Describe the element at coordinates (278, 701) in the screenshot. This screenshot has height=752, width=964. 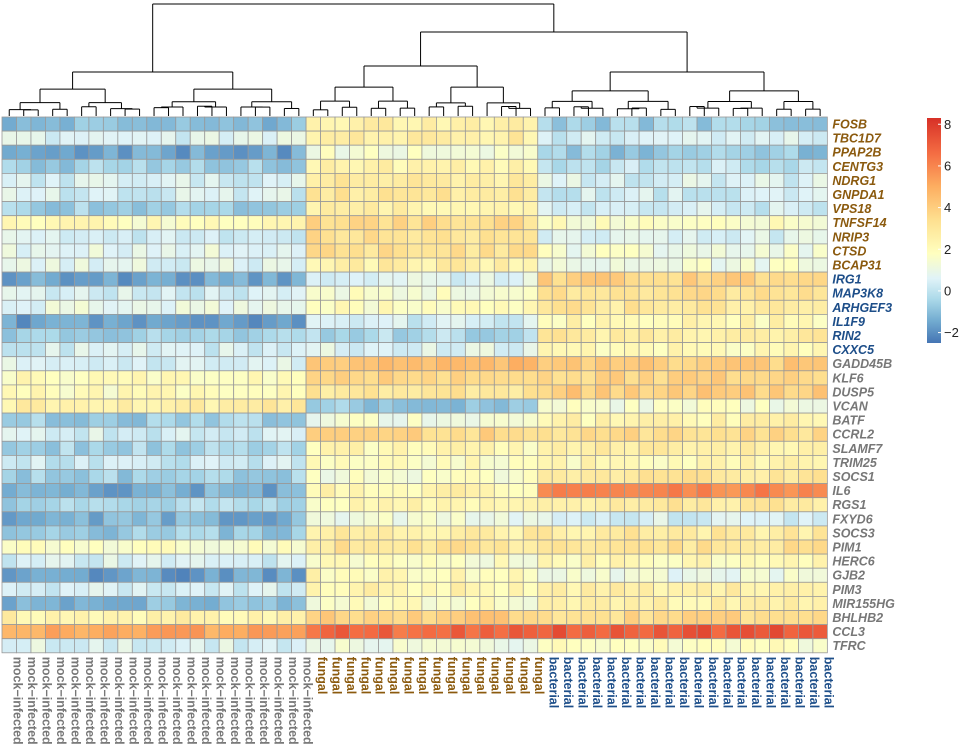
I see `sample-label: mock−infected` at that location.